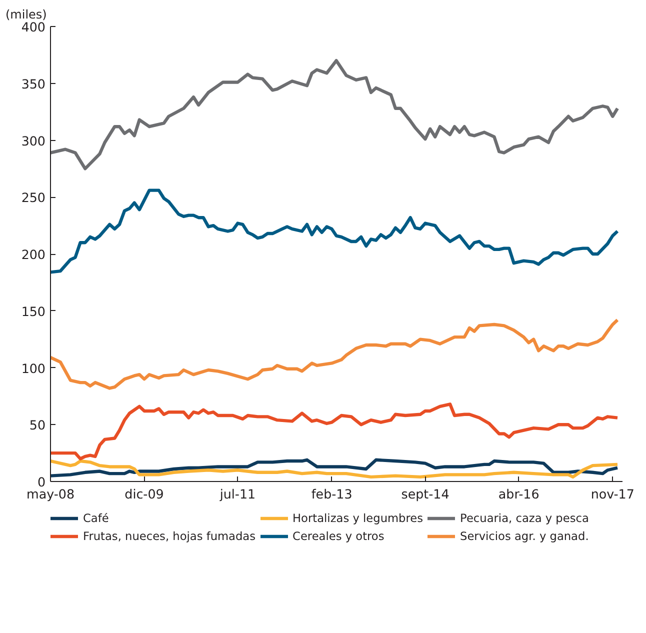  I want to click on legend-label: Pecuaria, caza y pesca, so click(524, 518).